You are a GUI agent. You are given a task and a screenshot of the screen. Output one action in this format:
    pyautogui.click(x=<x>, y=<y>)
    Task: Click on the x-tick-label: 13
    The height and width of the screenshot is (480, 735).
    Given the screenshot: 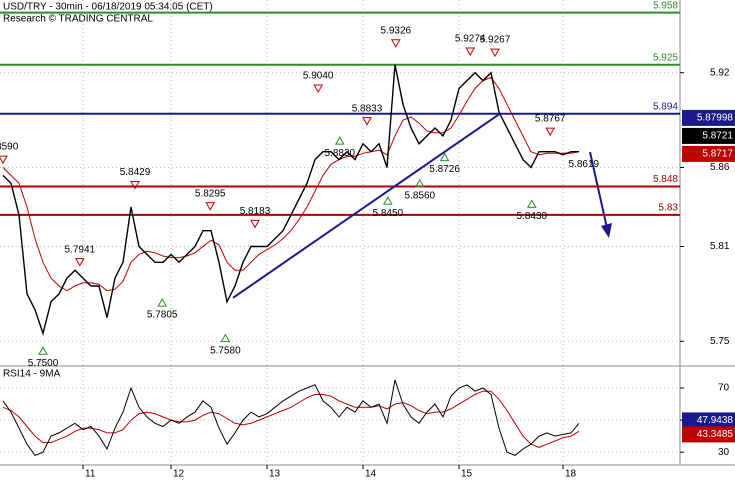 What is the action you would take?
    pyautogui.click(x=275, y=474)
    